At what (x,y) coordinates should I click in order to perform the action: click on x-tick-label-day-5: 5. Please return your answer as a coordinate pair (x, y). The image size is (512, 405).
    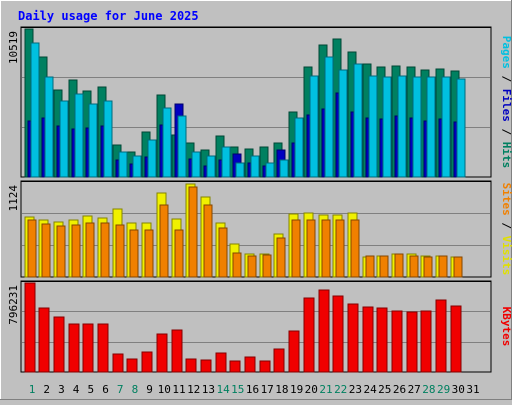
    Looking at the image, I should click on (90, 389).